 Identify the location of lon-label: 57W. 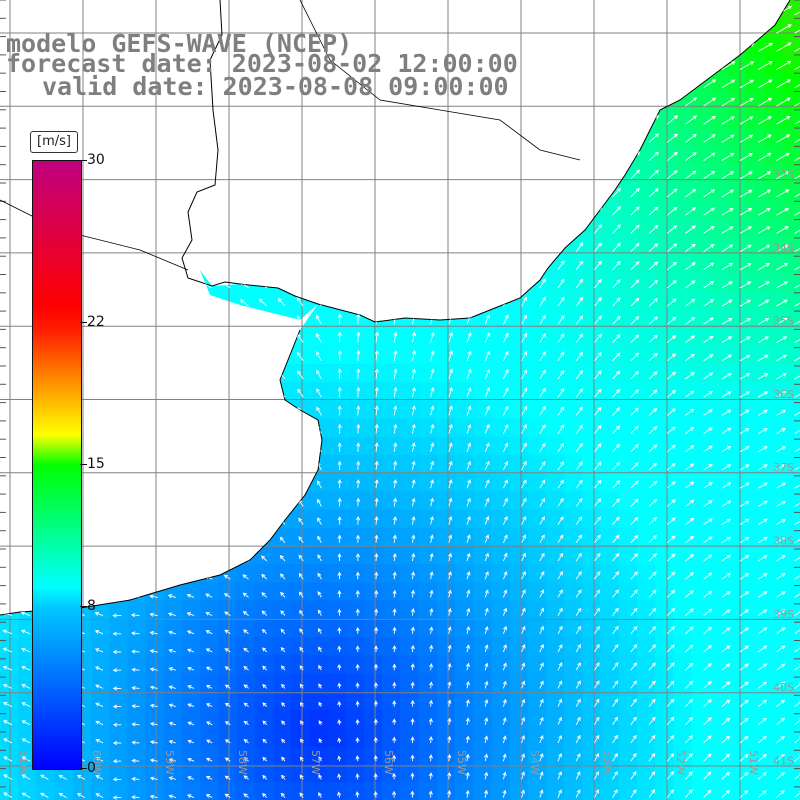
(315, 762).